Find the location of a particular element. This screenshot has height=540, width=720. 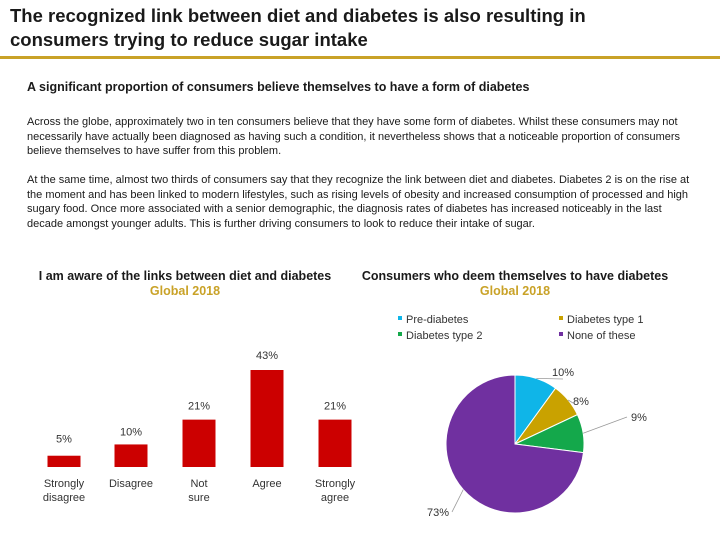

bar-category-label-1: disagree is located at coordinates (64, 498).